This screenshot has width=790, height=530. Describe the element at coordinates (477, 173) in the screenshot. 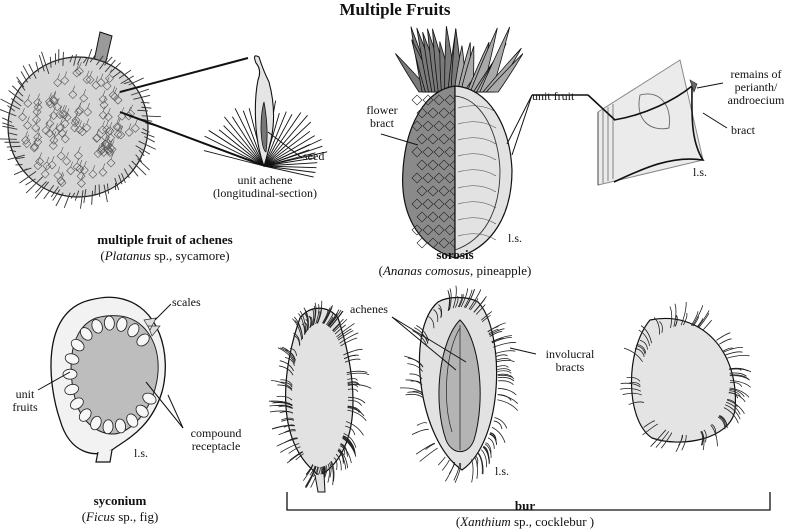

I see `pineapple-unit-fruits` at that location.